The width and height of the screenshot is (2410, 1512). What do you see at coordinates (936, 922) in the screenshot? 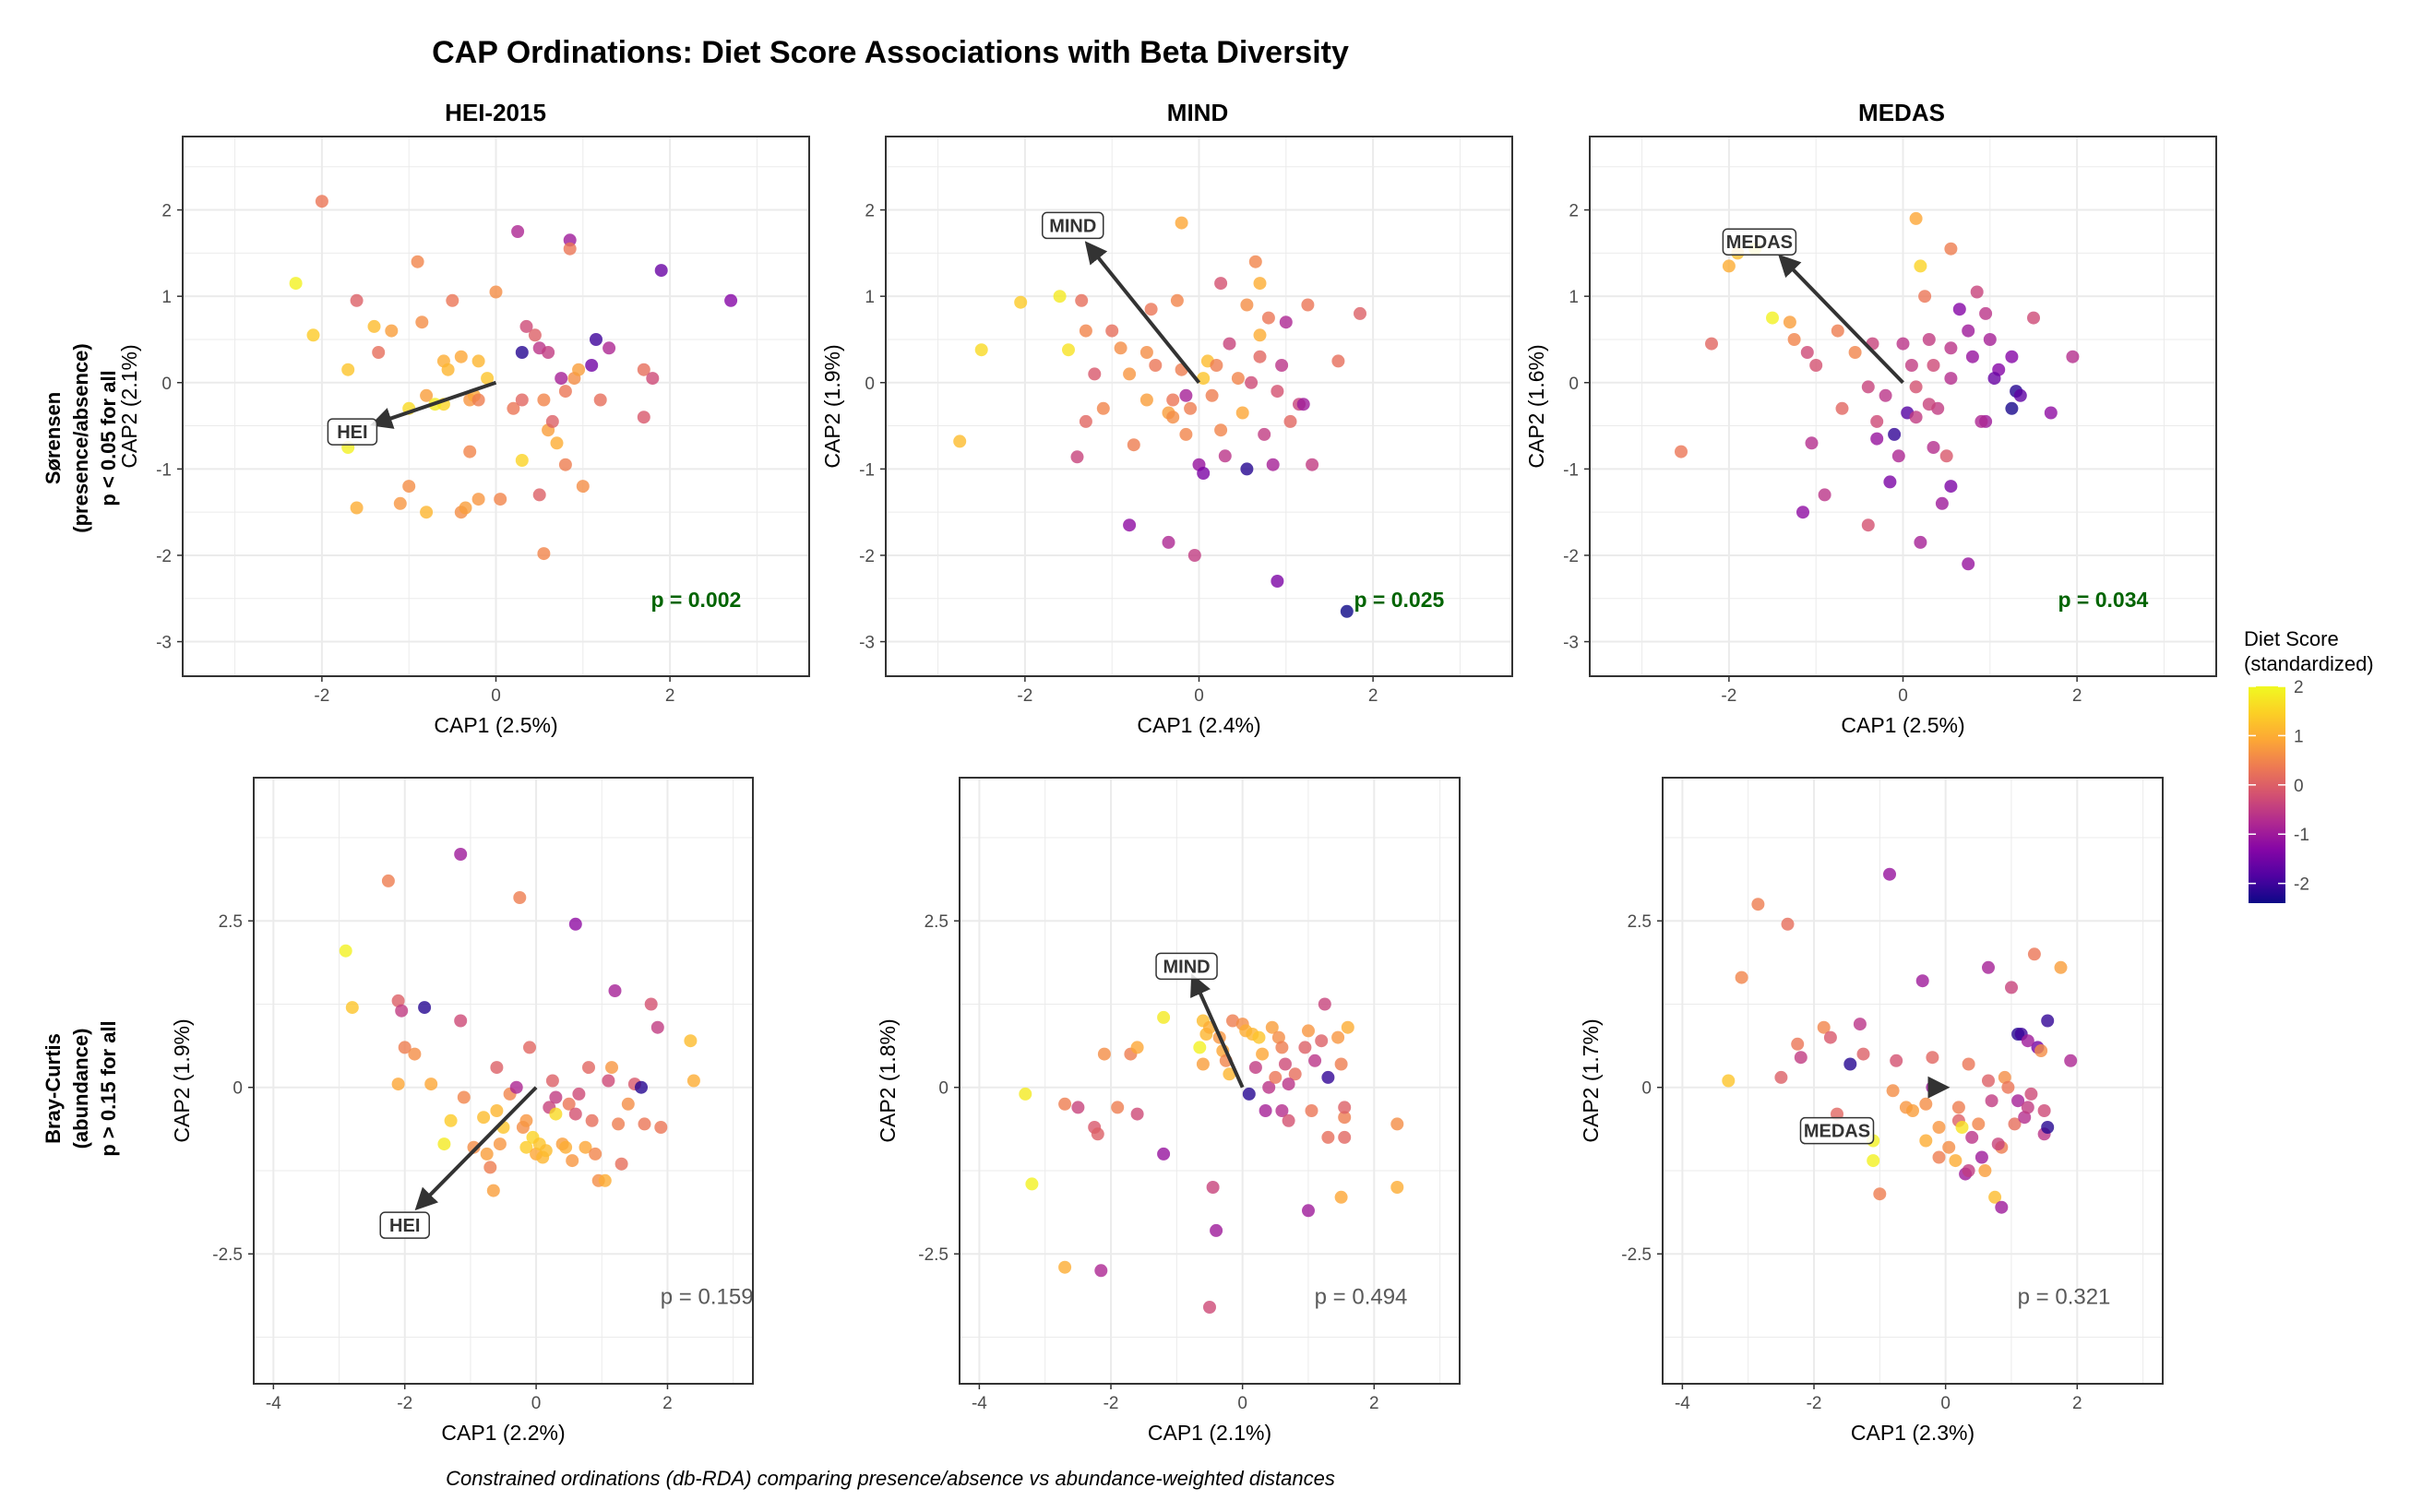
I see `panel-1-1-ytick-label: 2.5` at bounding box center [936, 922].